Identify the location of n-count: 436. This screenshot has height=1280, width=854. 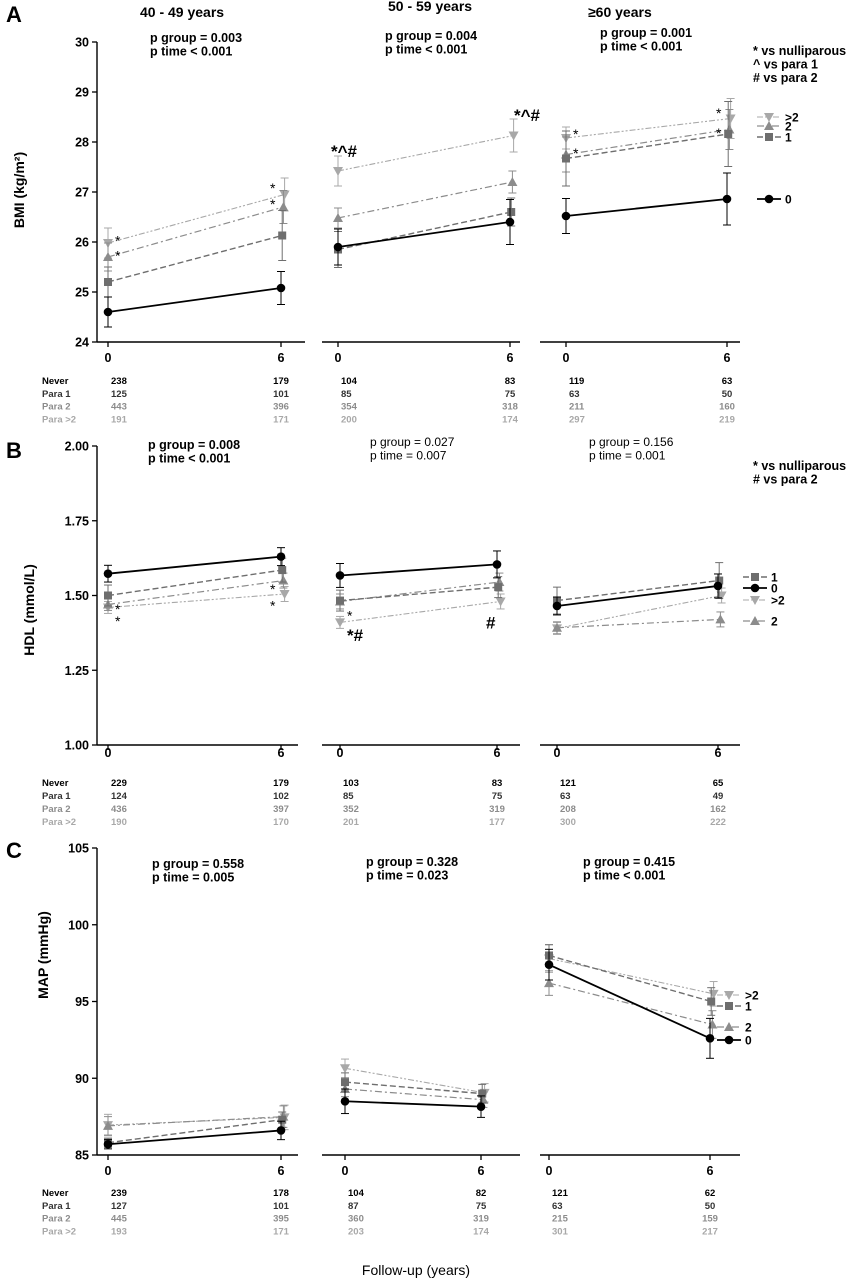
(119, 809).